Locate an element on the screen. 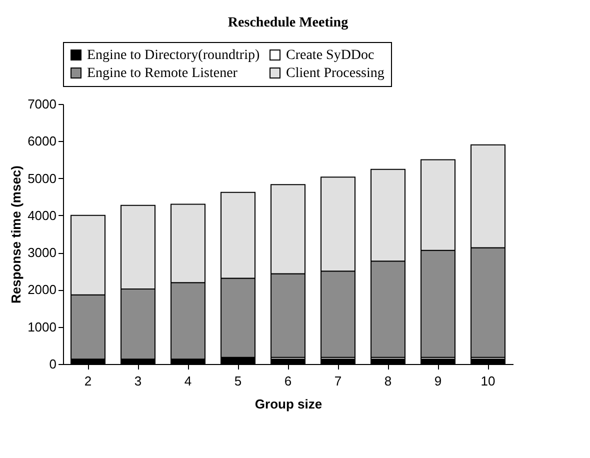  x-tick-label: 4 is located at coordinates (188, 381).